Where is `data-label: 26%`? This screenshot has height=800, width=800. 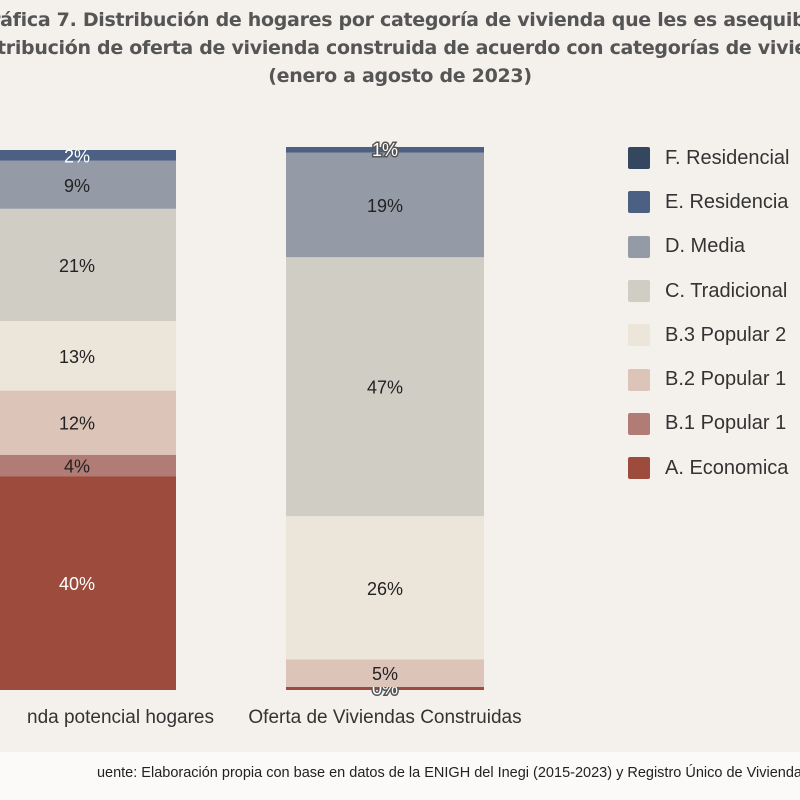 data-label: 26% is located at coordinates (385, 589).